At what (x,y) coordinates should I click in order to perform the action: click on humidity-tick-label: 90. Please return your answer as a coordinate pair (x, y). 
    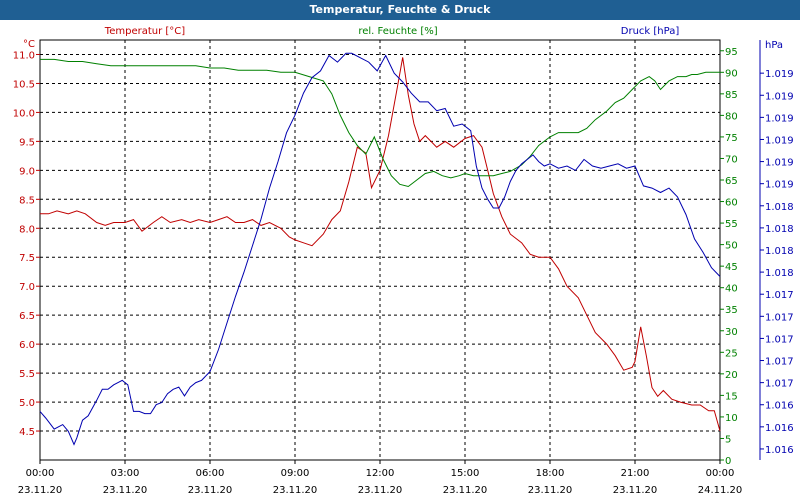
    Looking at the image, I should click on (731, 73).